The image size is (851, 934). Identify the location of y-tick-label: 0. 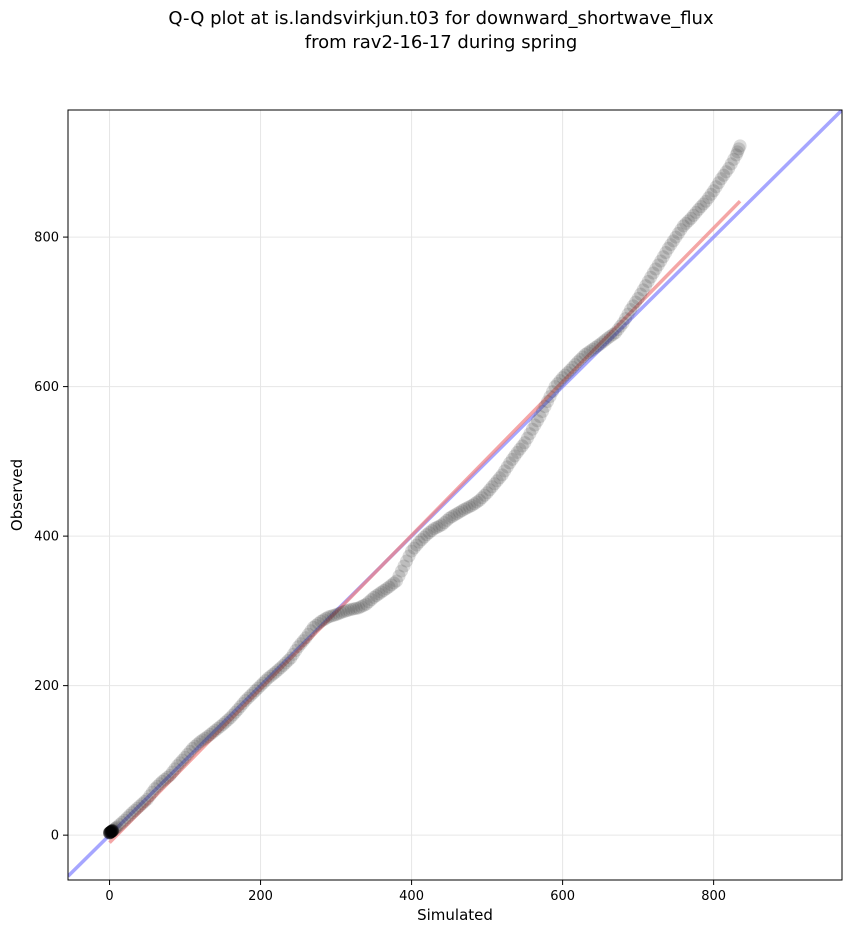
(55, 836).